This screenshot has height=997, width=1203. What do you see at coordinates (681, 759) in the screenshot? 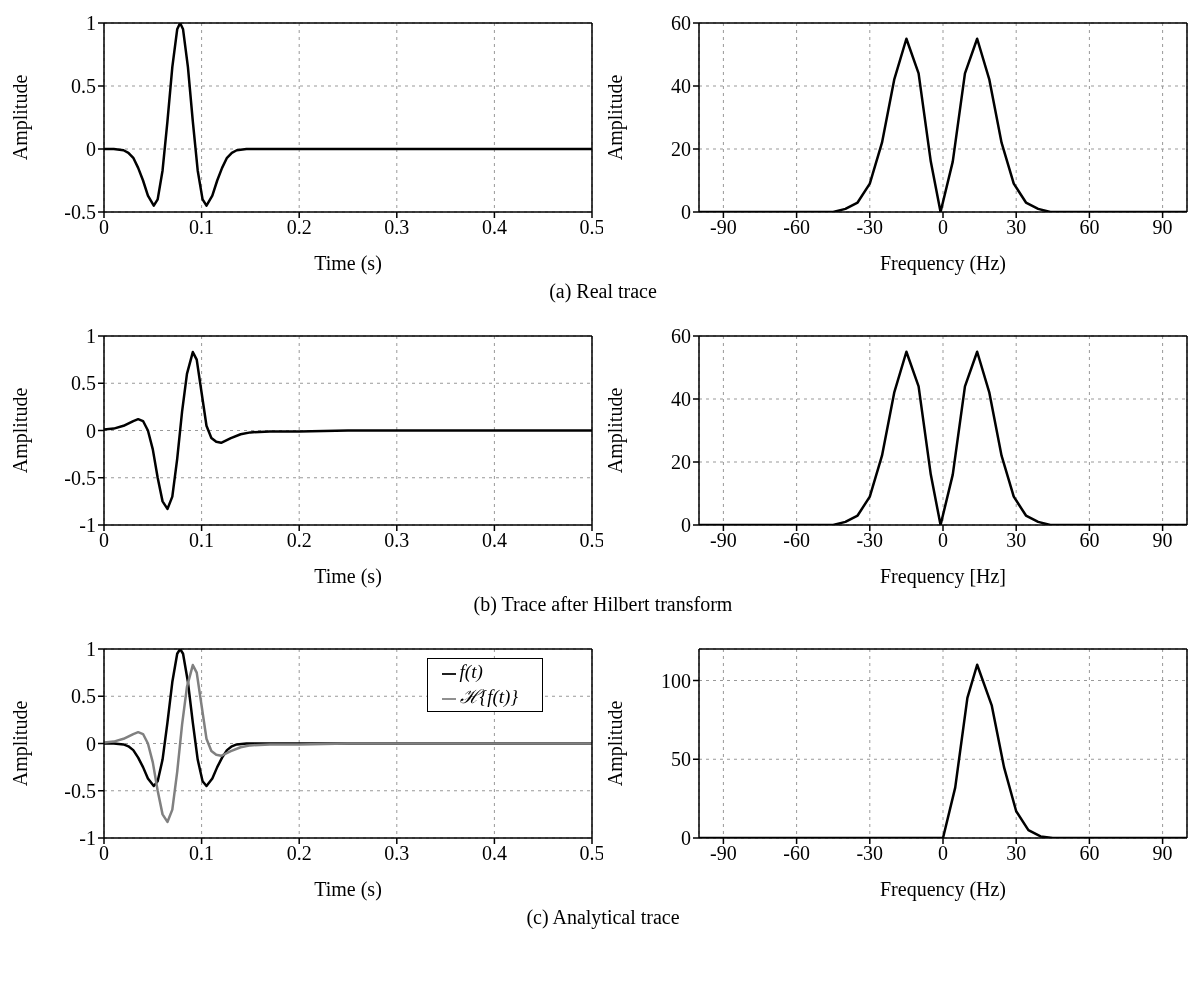
I see `y-tick-label: 50` at bounding box center [681, 759].